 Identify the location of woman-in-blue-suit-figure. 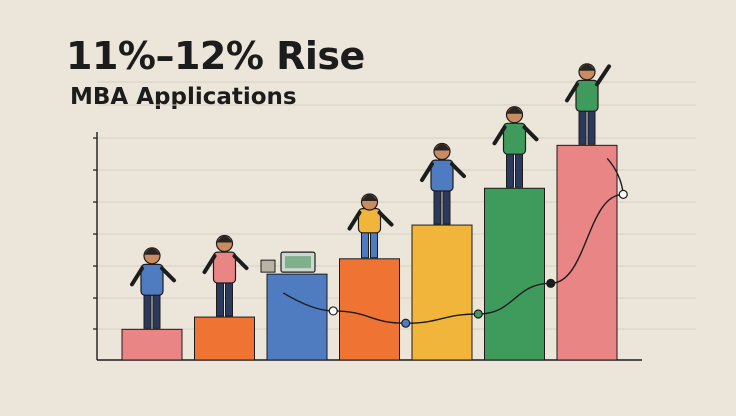
(153, 288).